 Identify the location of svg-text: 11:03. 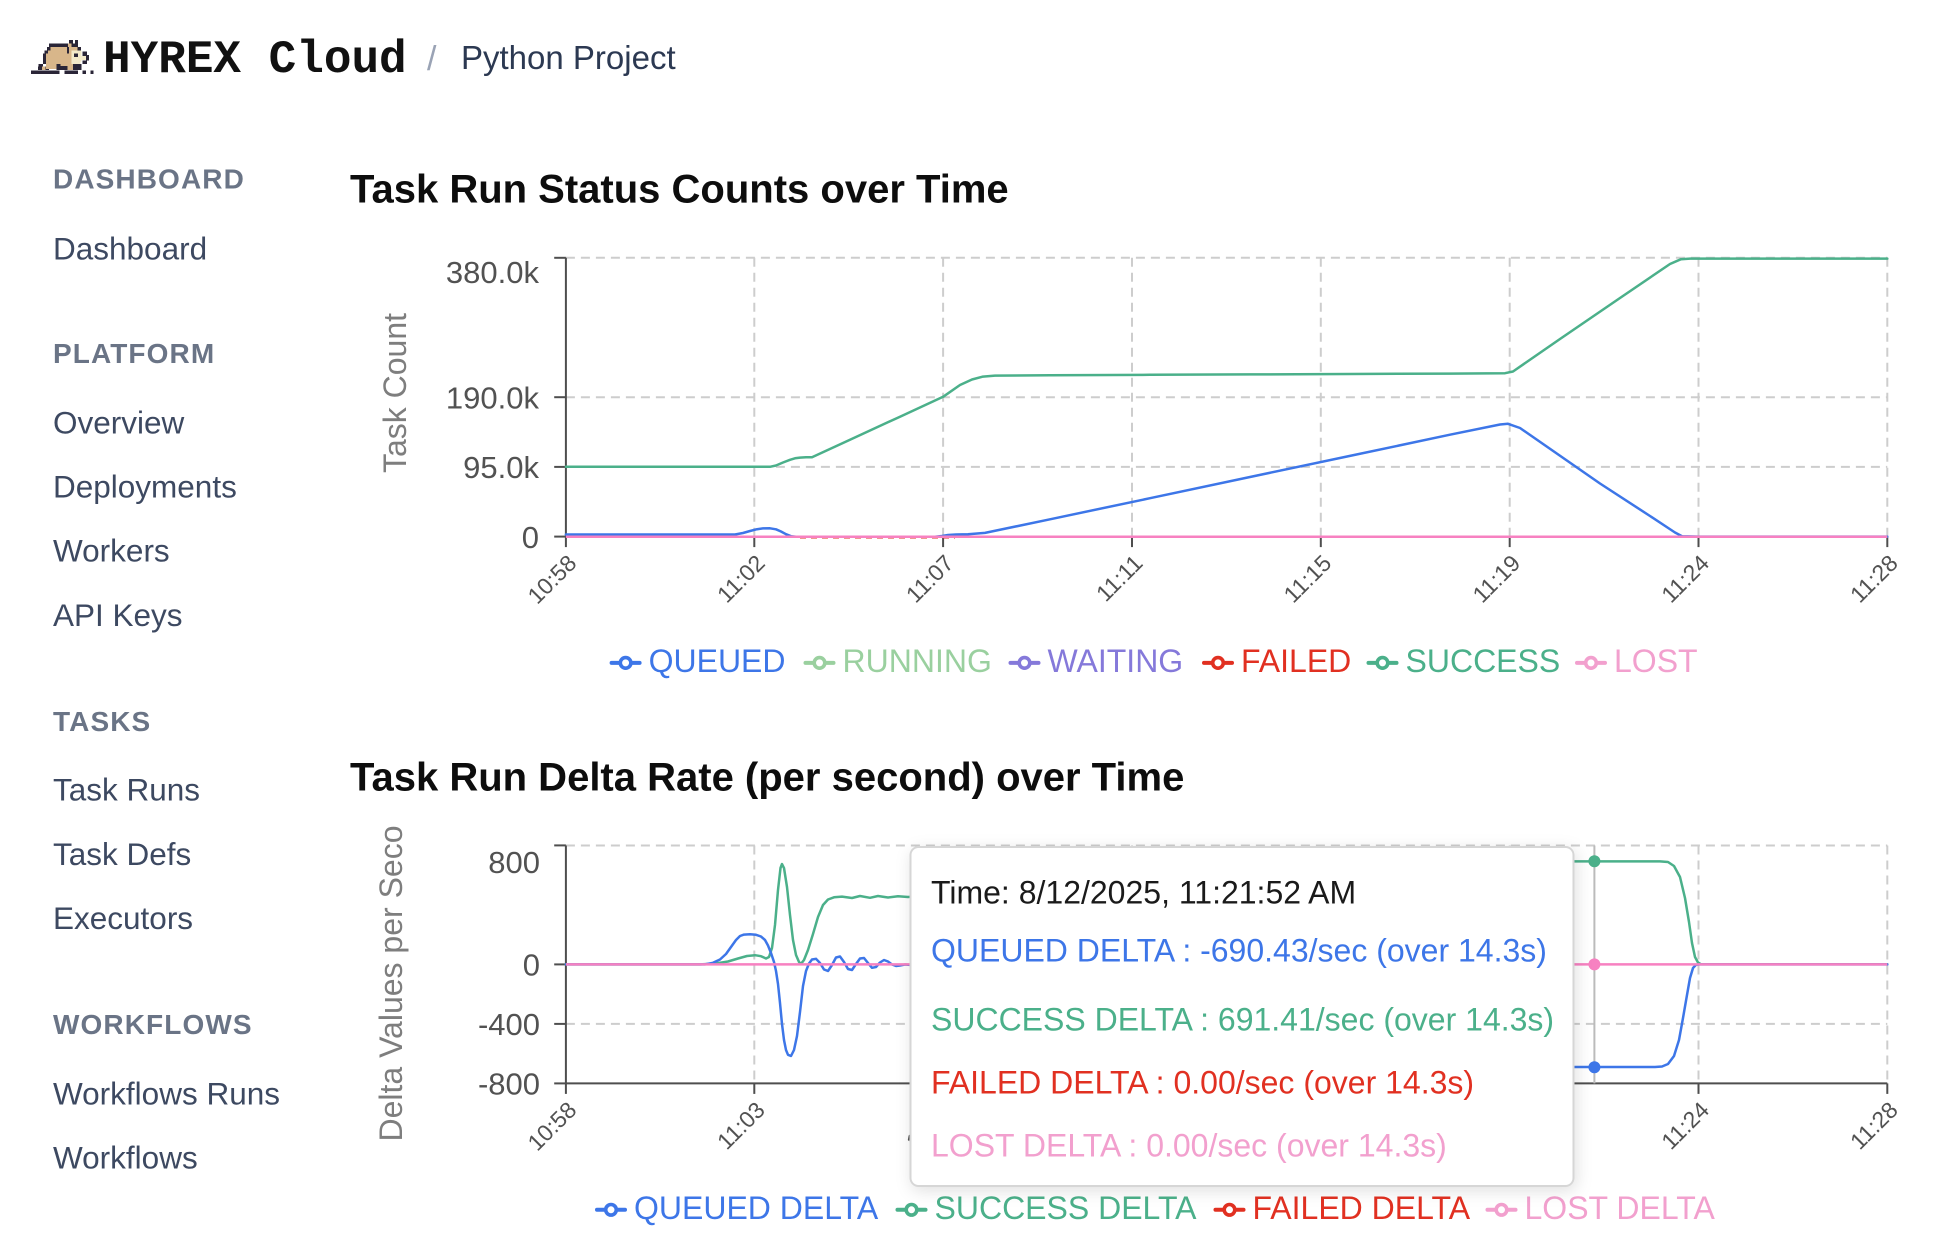
(741, 1126).